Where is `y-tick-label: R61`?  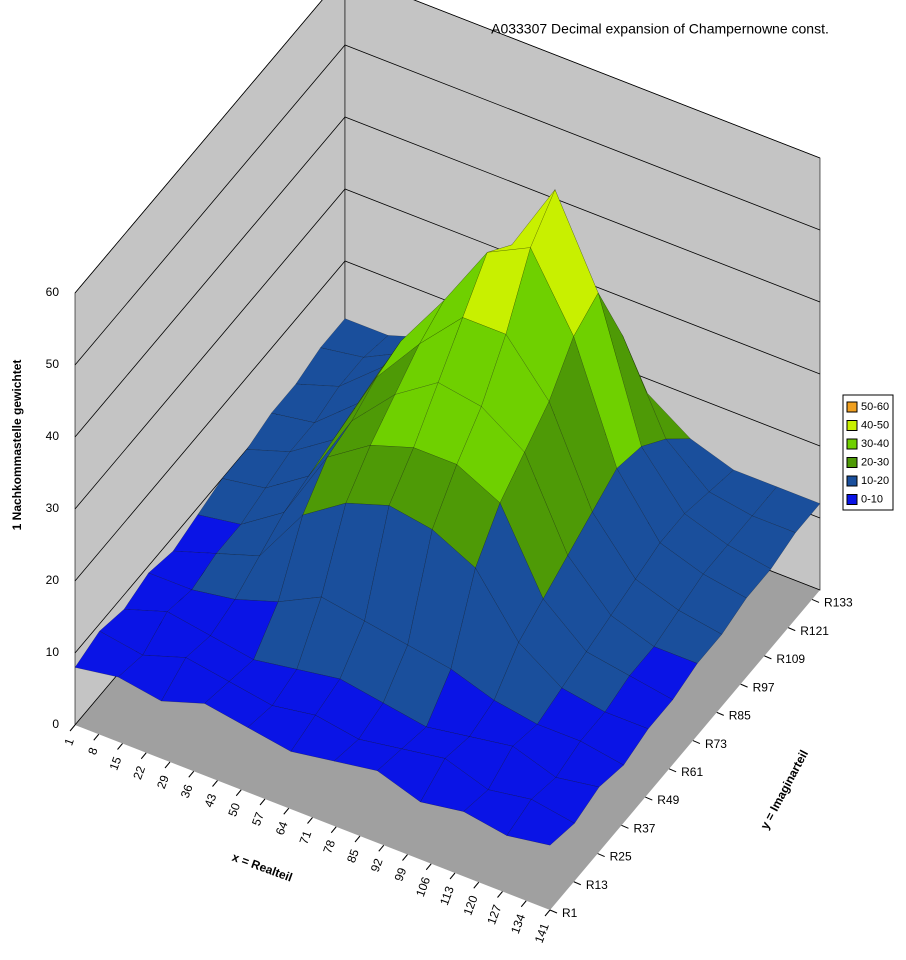
y-tick-label: R61 is located at coordinates (692, 772).